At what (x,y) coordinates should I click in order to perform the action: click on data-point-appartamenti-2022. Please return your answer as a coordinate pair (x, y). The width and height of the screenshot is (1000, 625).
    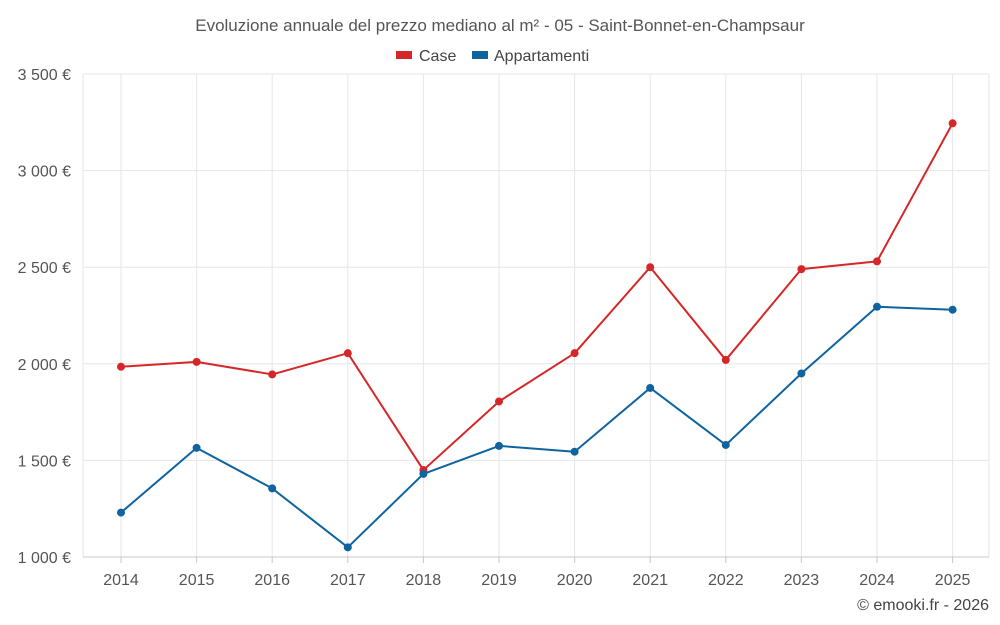
    Looking at the image, I should click on (725, 444).